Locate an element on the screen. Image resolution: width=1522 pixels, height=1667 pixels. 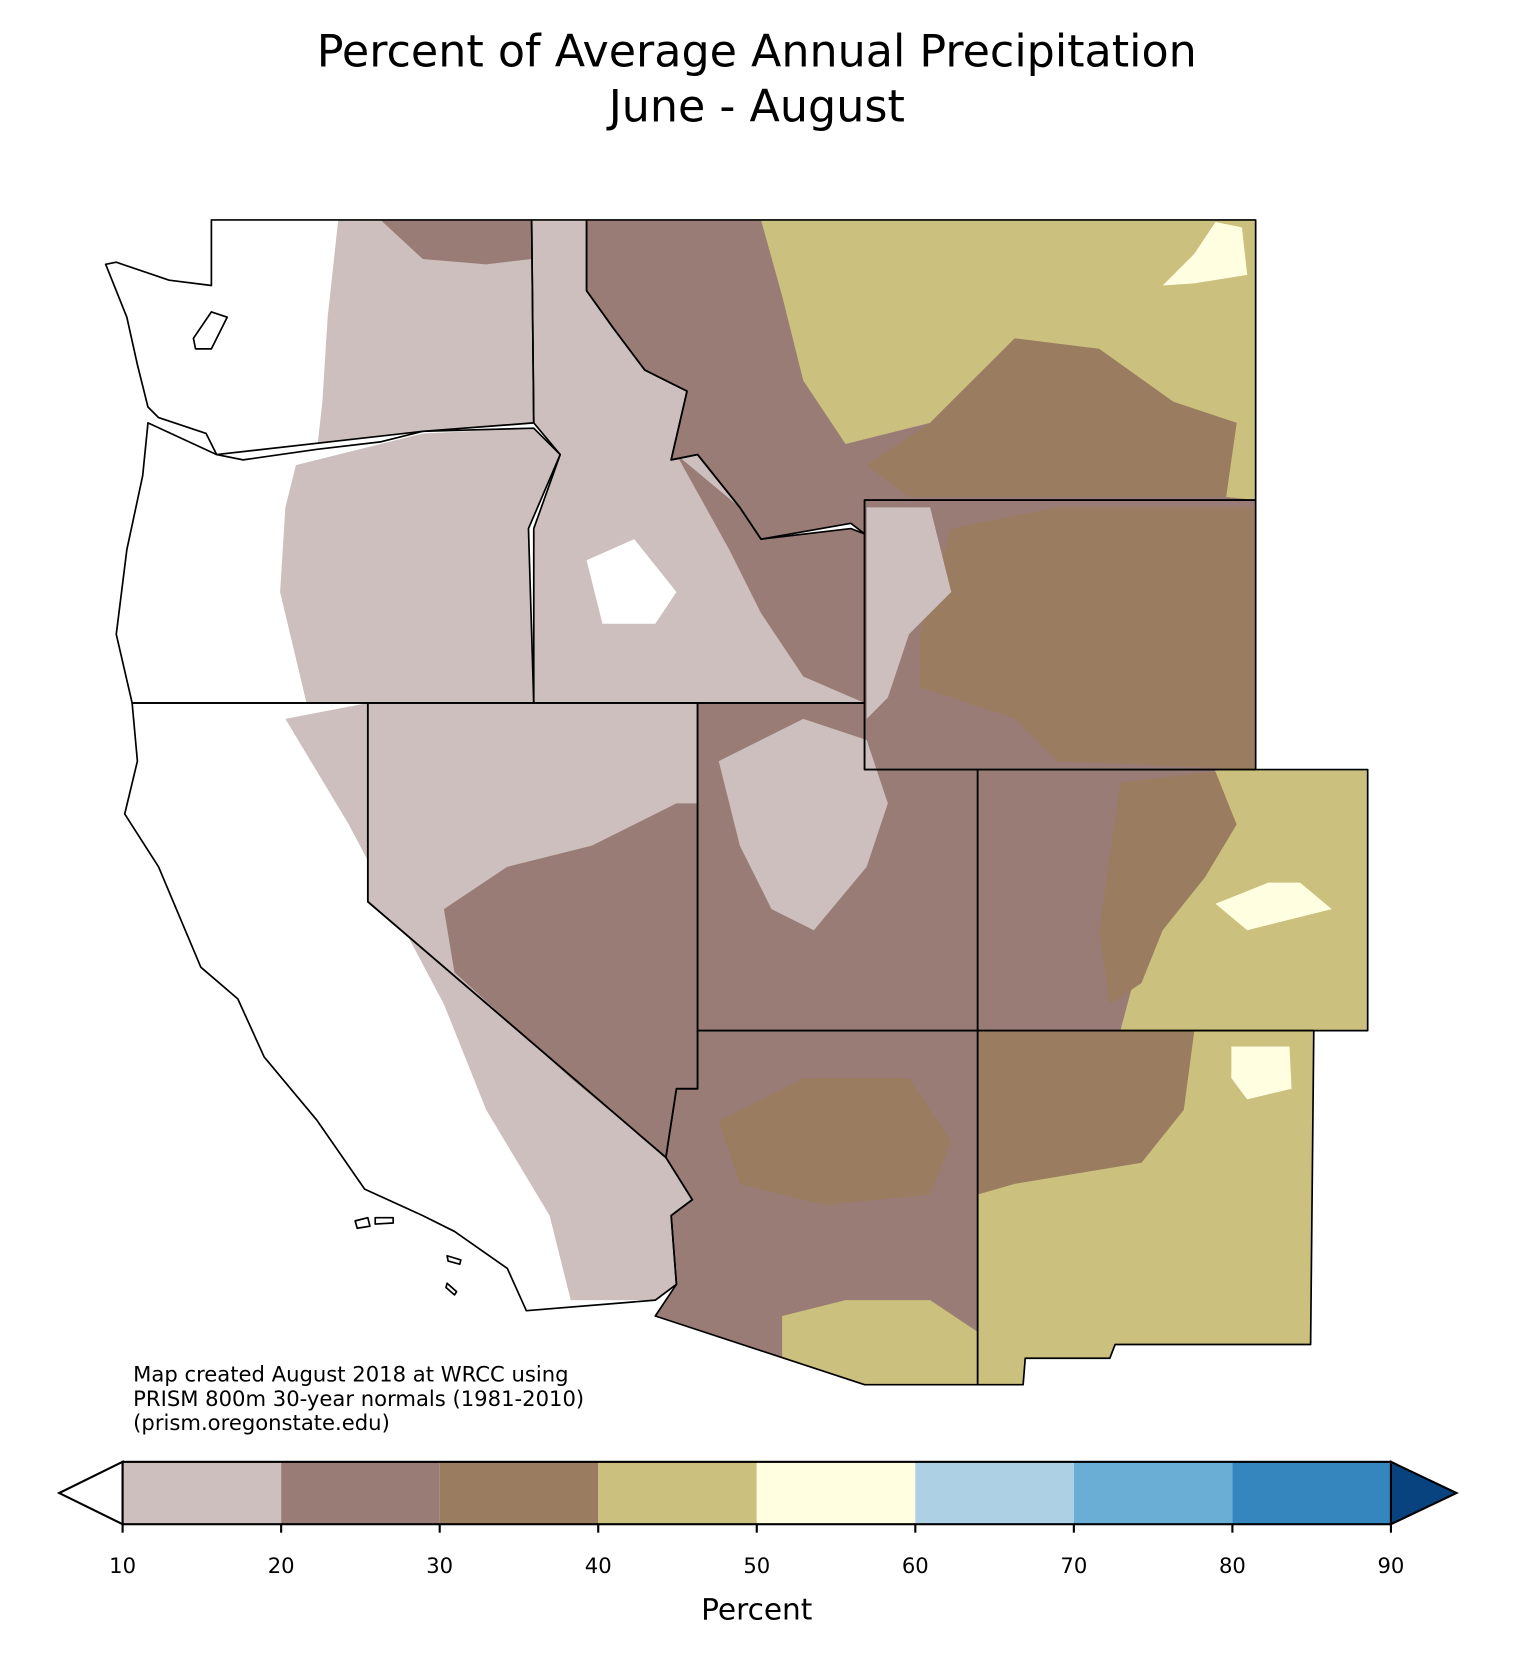
colorbar-tick-label: 20 is located at coordinates (281, 1565).